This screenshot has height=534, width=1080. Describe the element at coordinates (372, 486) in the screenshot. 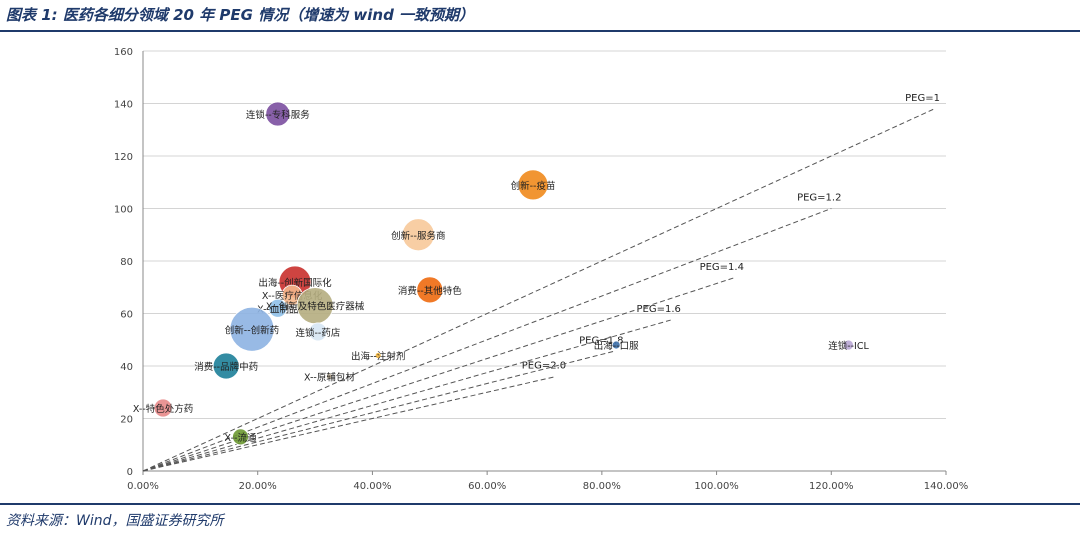

I see `x-tick-label: 40.00%` at that location.